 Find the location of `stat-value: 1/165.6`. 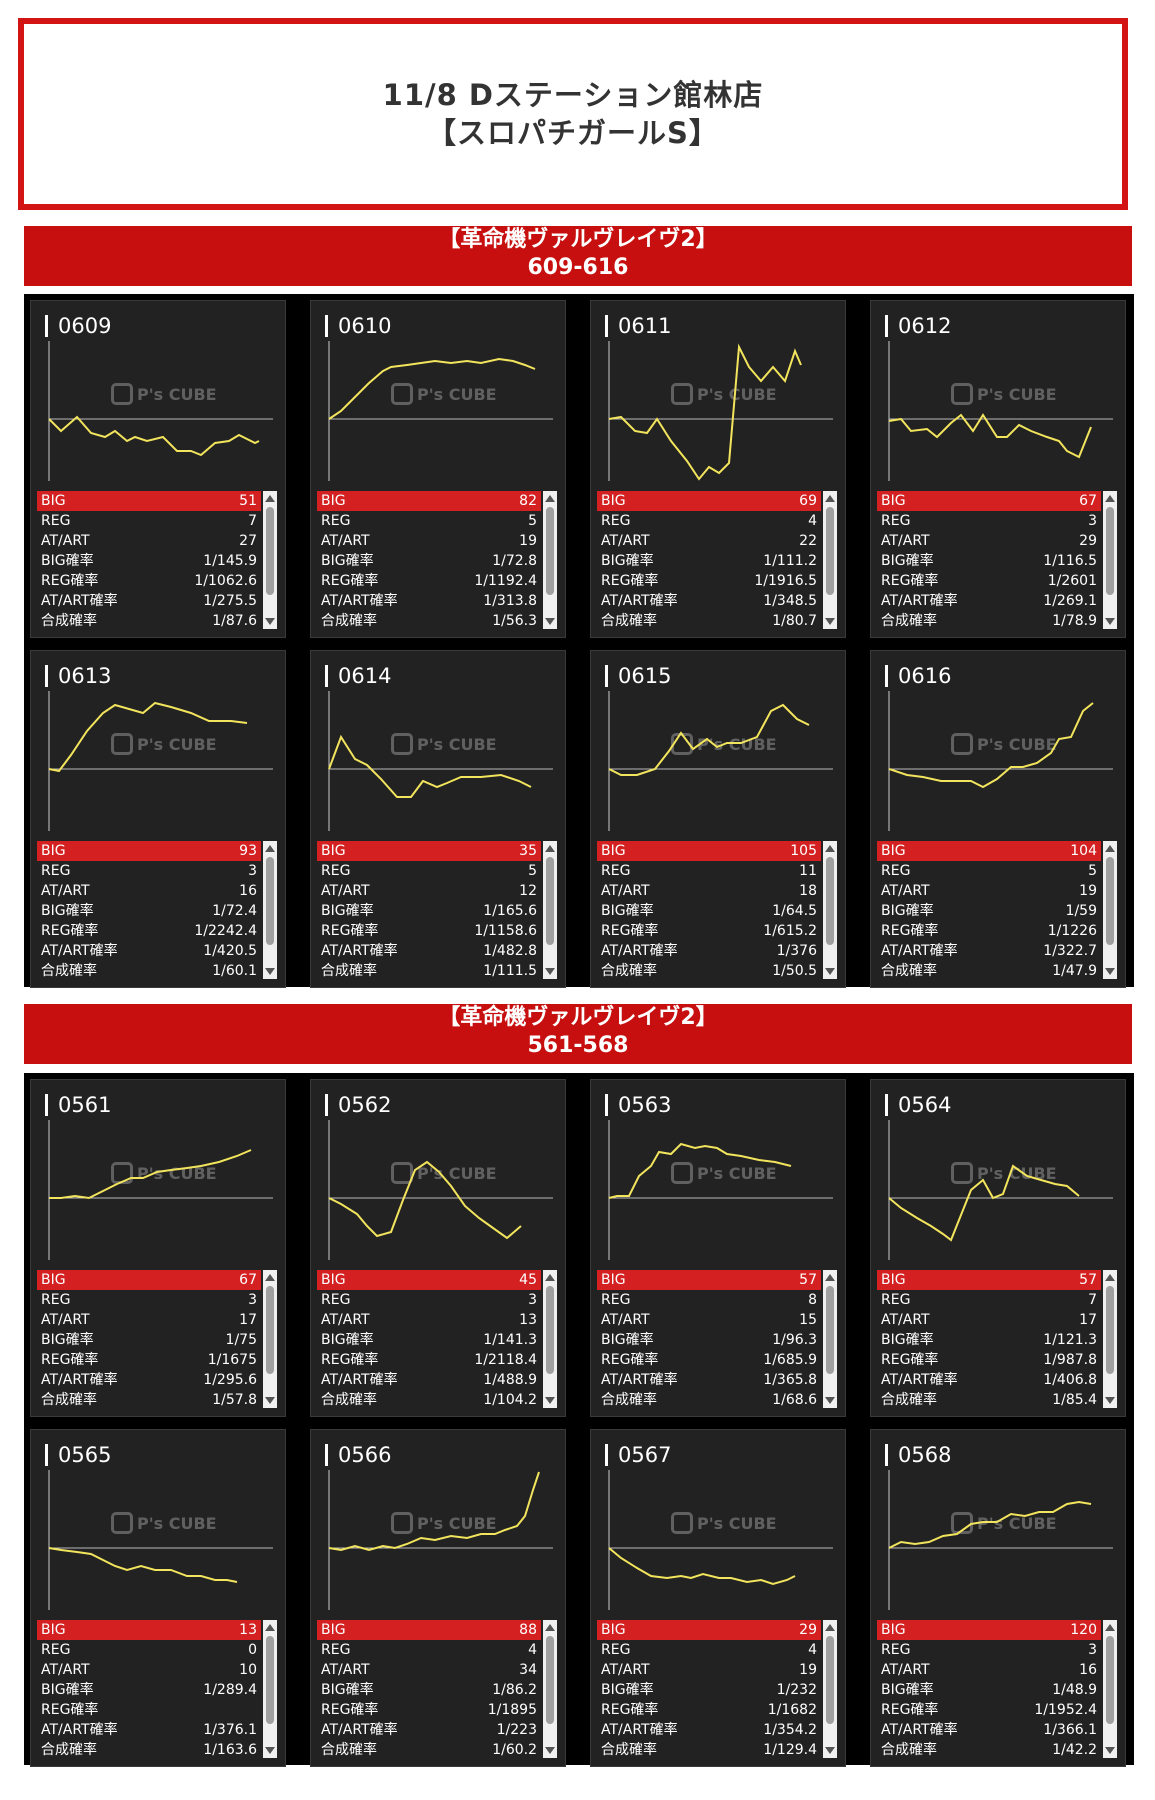

stat-value: 1/165.6 is located at coordinates (510, 911).